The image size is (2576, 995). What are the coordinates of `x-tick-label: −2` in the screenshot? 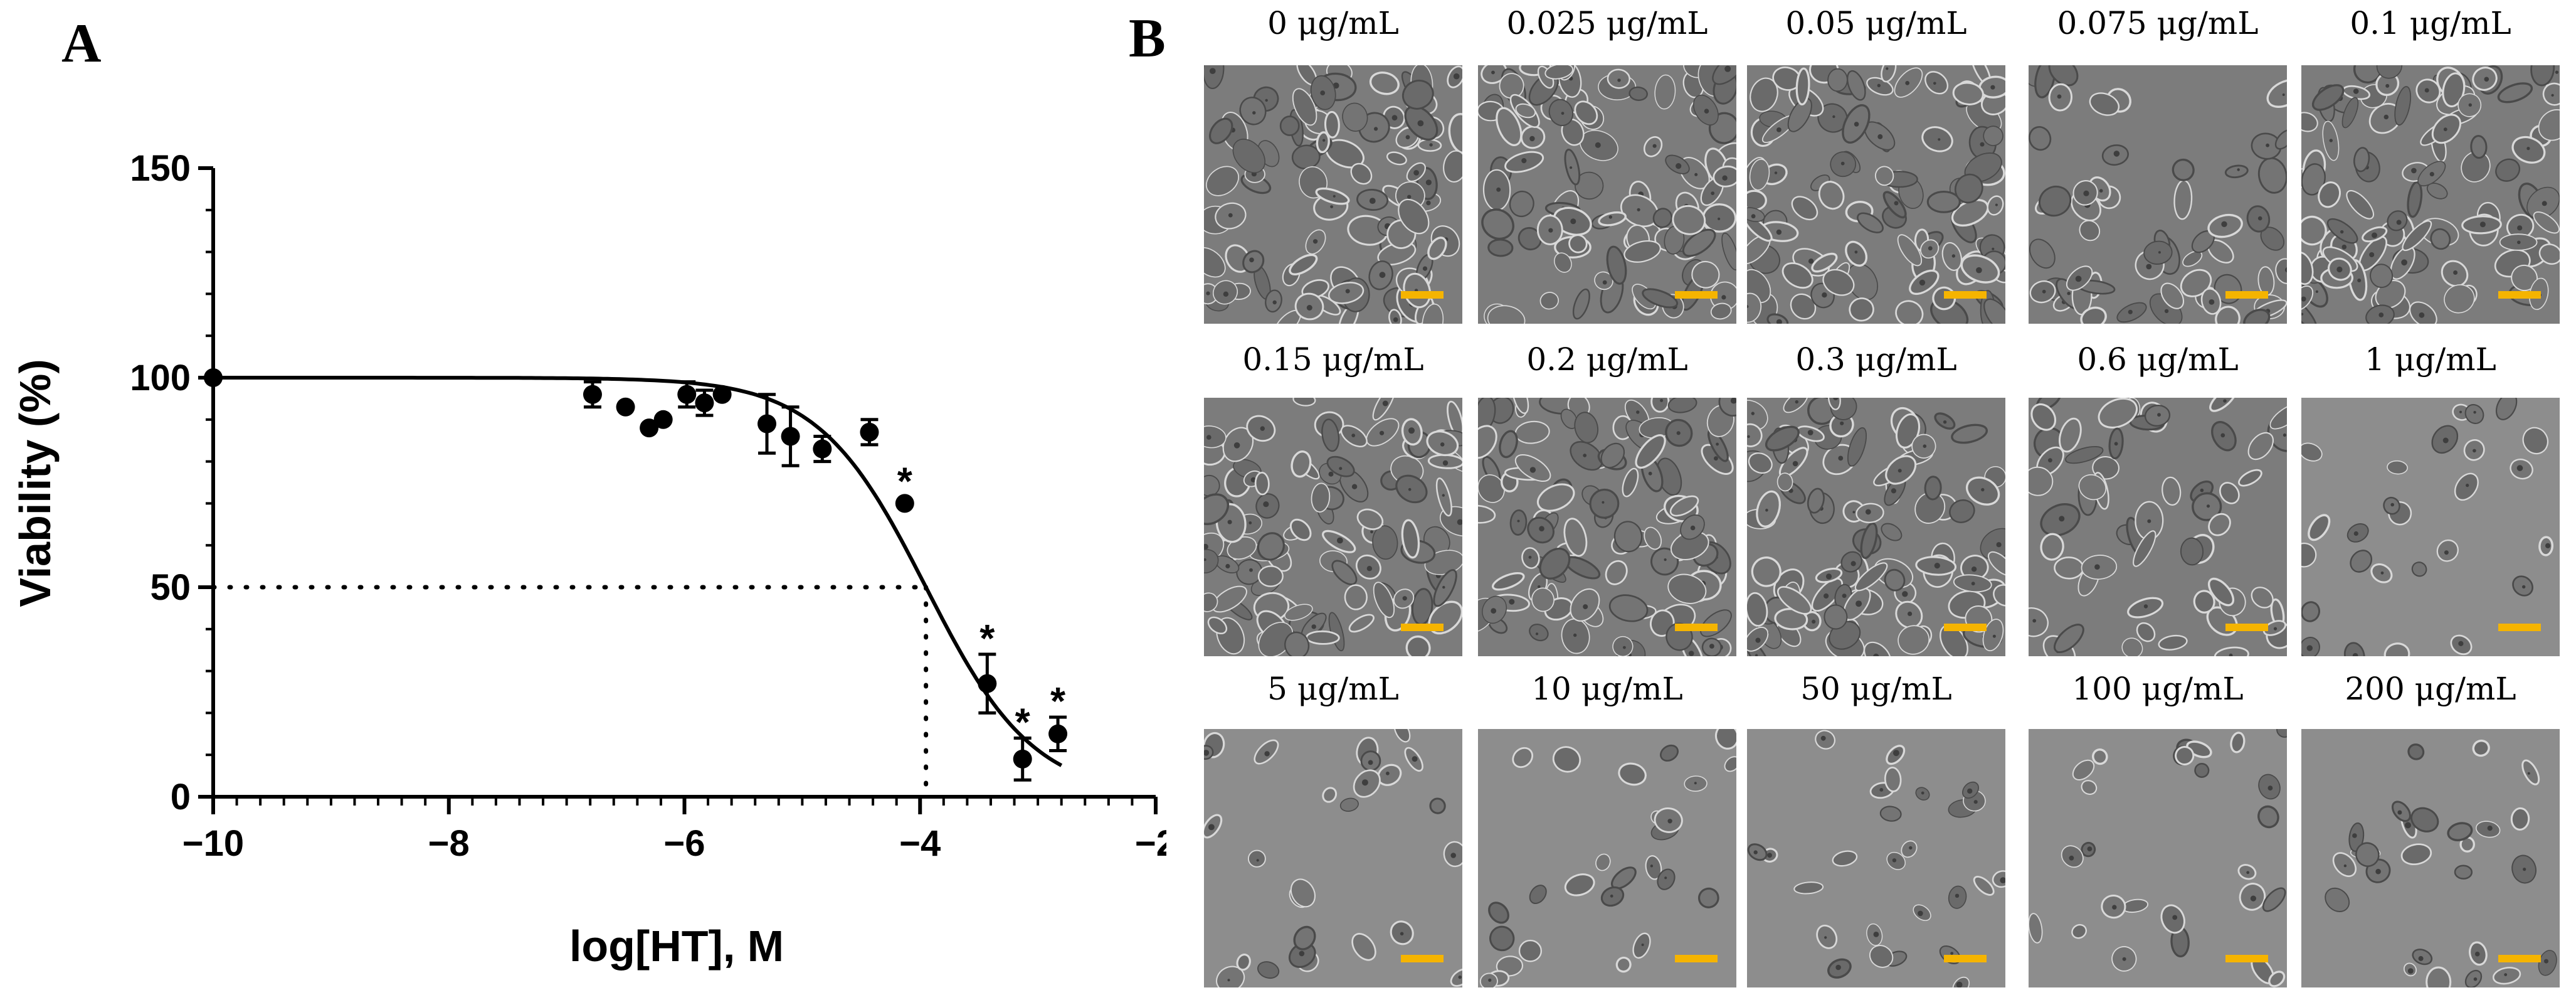 It's located at (1150, 843).